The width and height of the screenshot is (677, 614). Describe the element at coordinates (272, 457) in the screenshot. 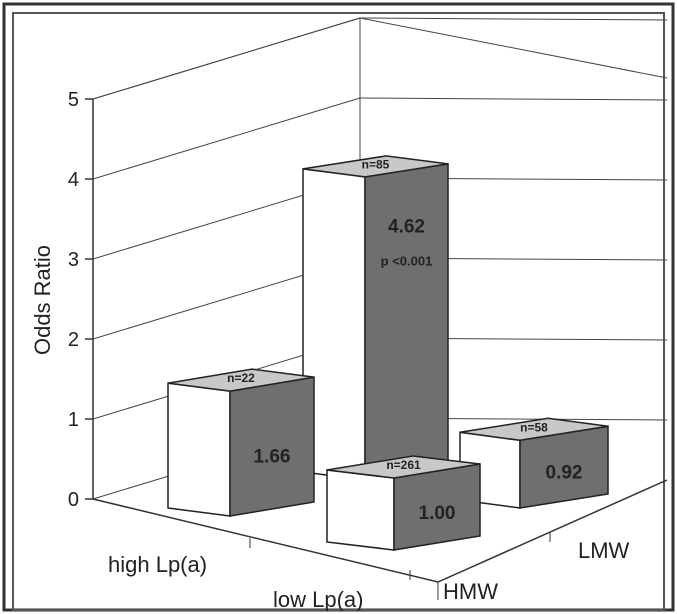

I see `value-label-0: 1.66` at that location.